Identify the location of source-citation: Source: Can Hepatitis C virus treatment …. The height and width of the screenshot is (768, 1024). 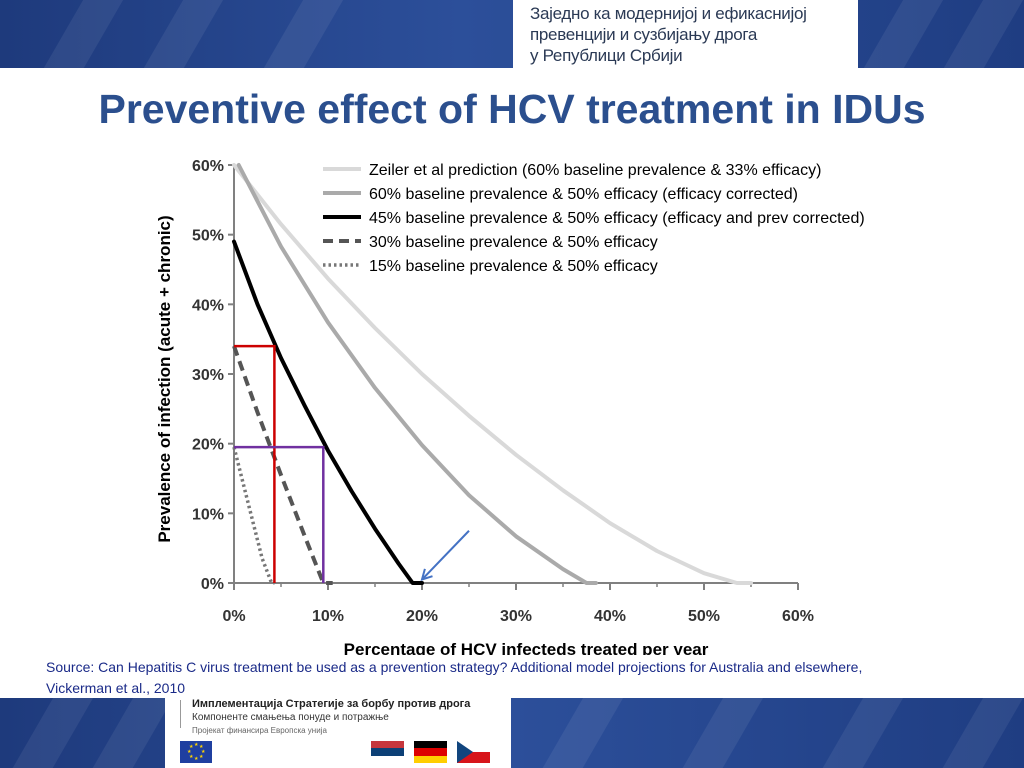
(521, 678).